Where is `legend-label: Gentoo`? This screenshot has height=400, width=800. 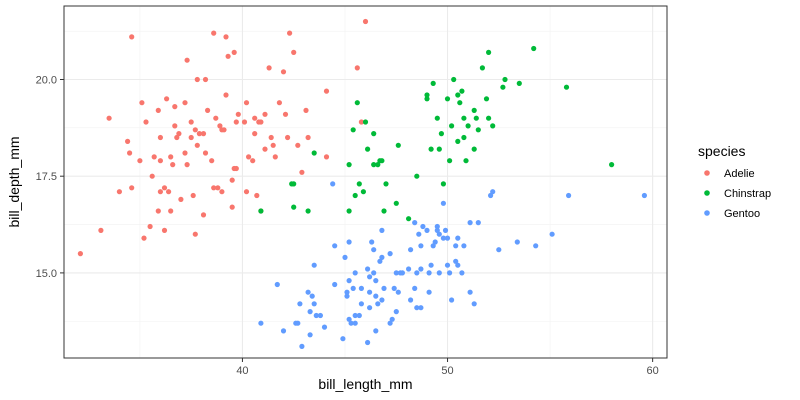
legend-label: Gentoo is located at coordinates (742, 214).